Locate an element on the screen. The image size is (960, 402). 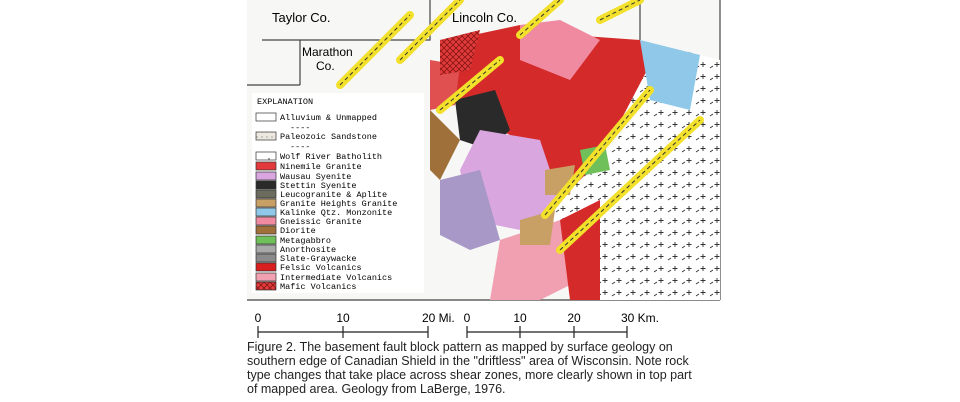
legend-label: Slate-Graywacke is located at coordinates (318, 259).